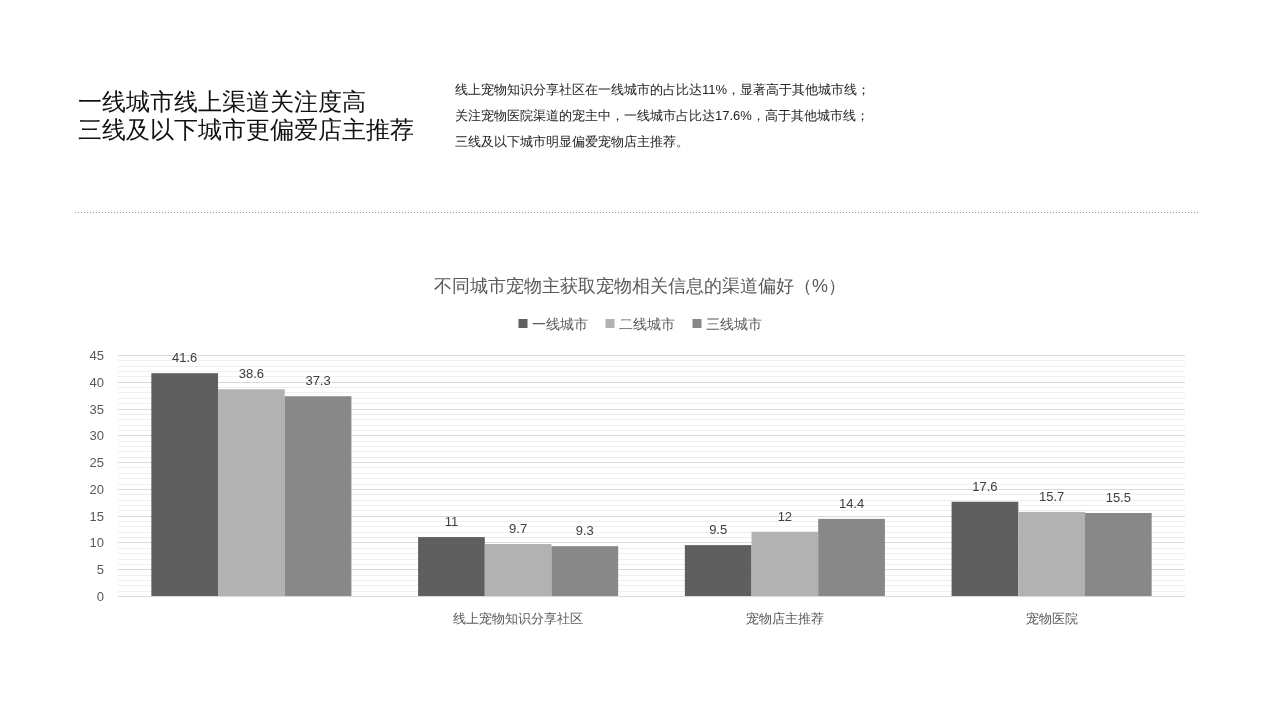  Describe the element at coordinates (96, 382) in the screenshot. I see `ytick: 40` at that location.